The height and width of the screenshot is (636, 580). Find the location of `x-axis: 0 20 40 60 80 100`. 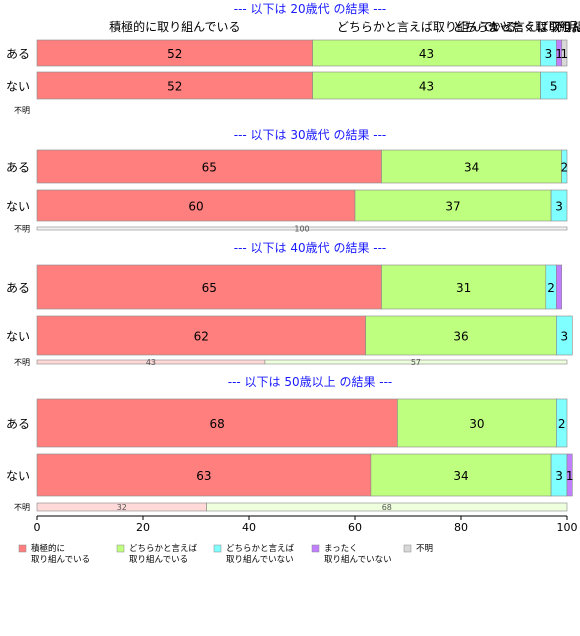

x-axis: 0 20 40 60 80 100 is located at coordinates (306, 524).